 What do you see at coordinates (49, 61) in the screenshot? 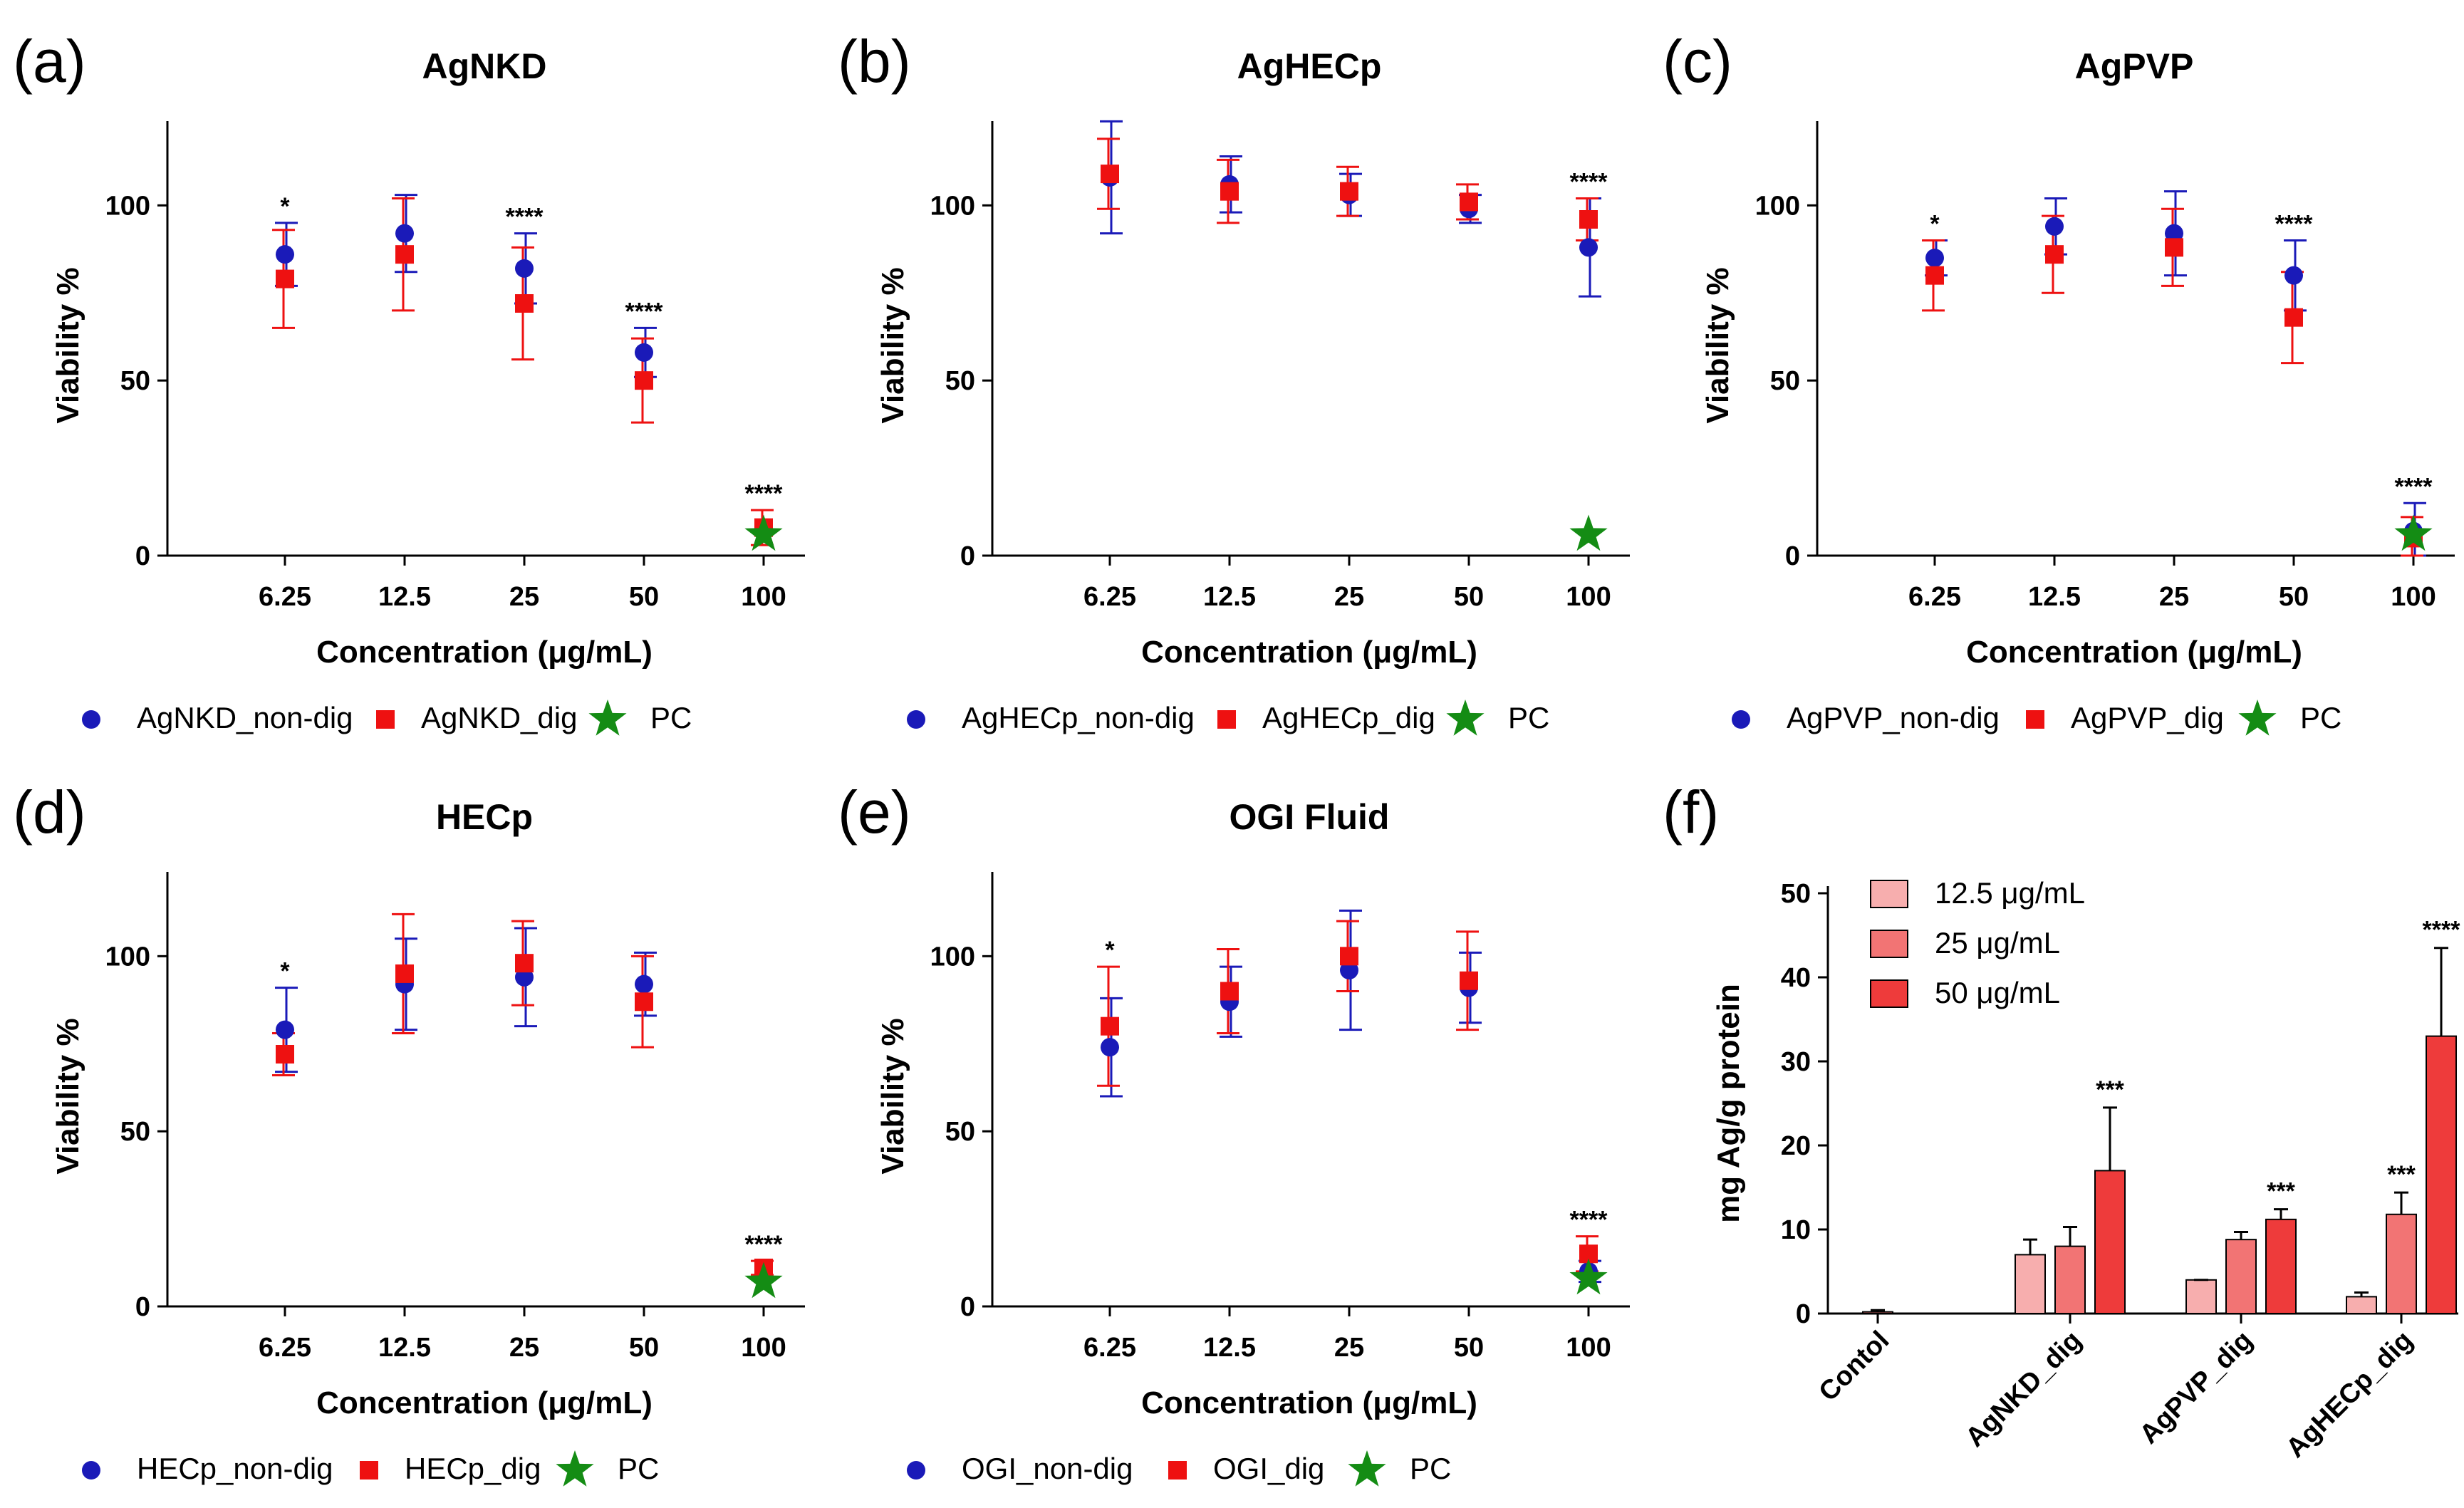
I see `panel-label: (a)` at bounding box center [49, 61].